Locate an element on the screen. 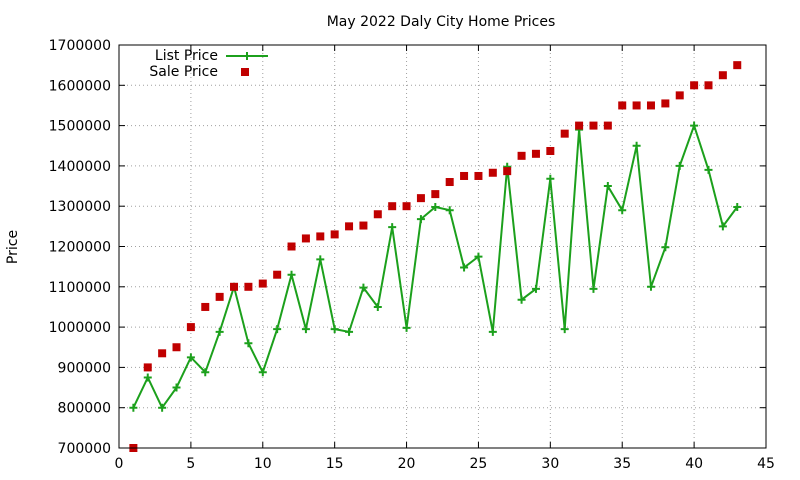 The image size is (800, 480). legend-sale-price-swatch is located at coordinates (245, 72).